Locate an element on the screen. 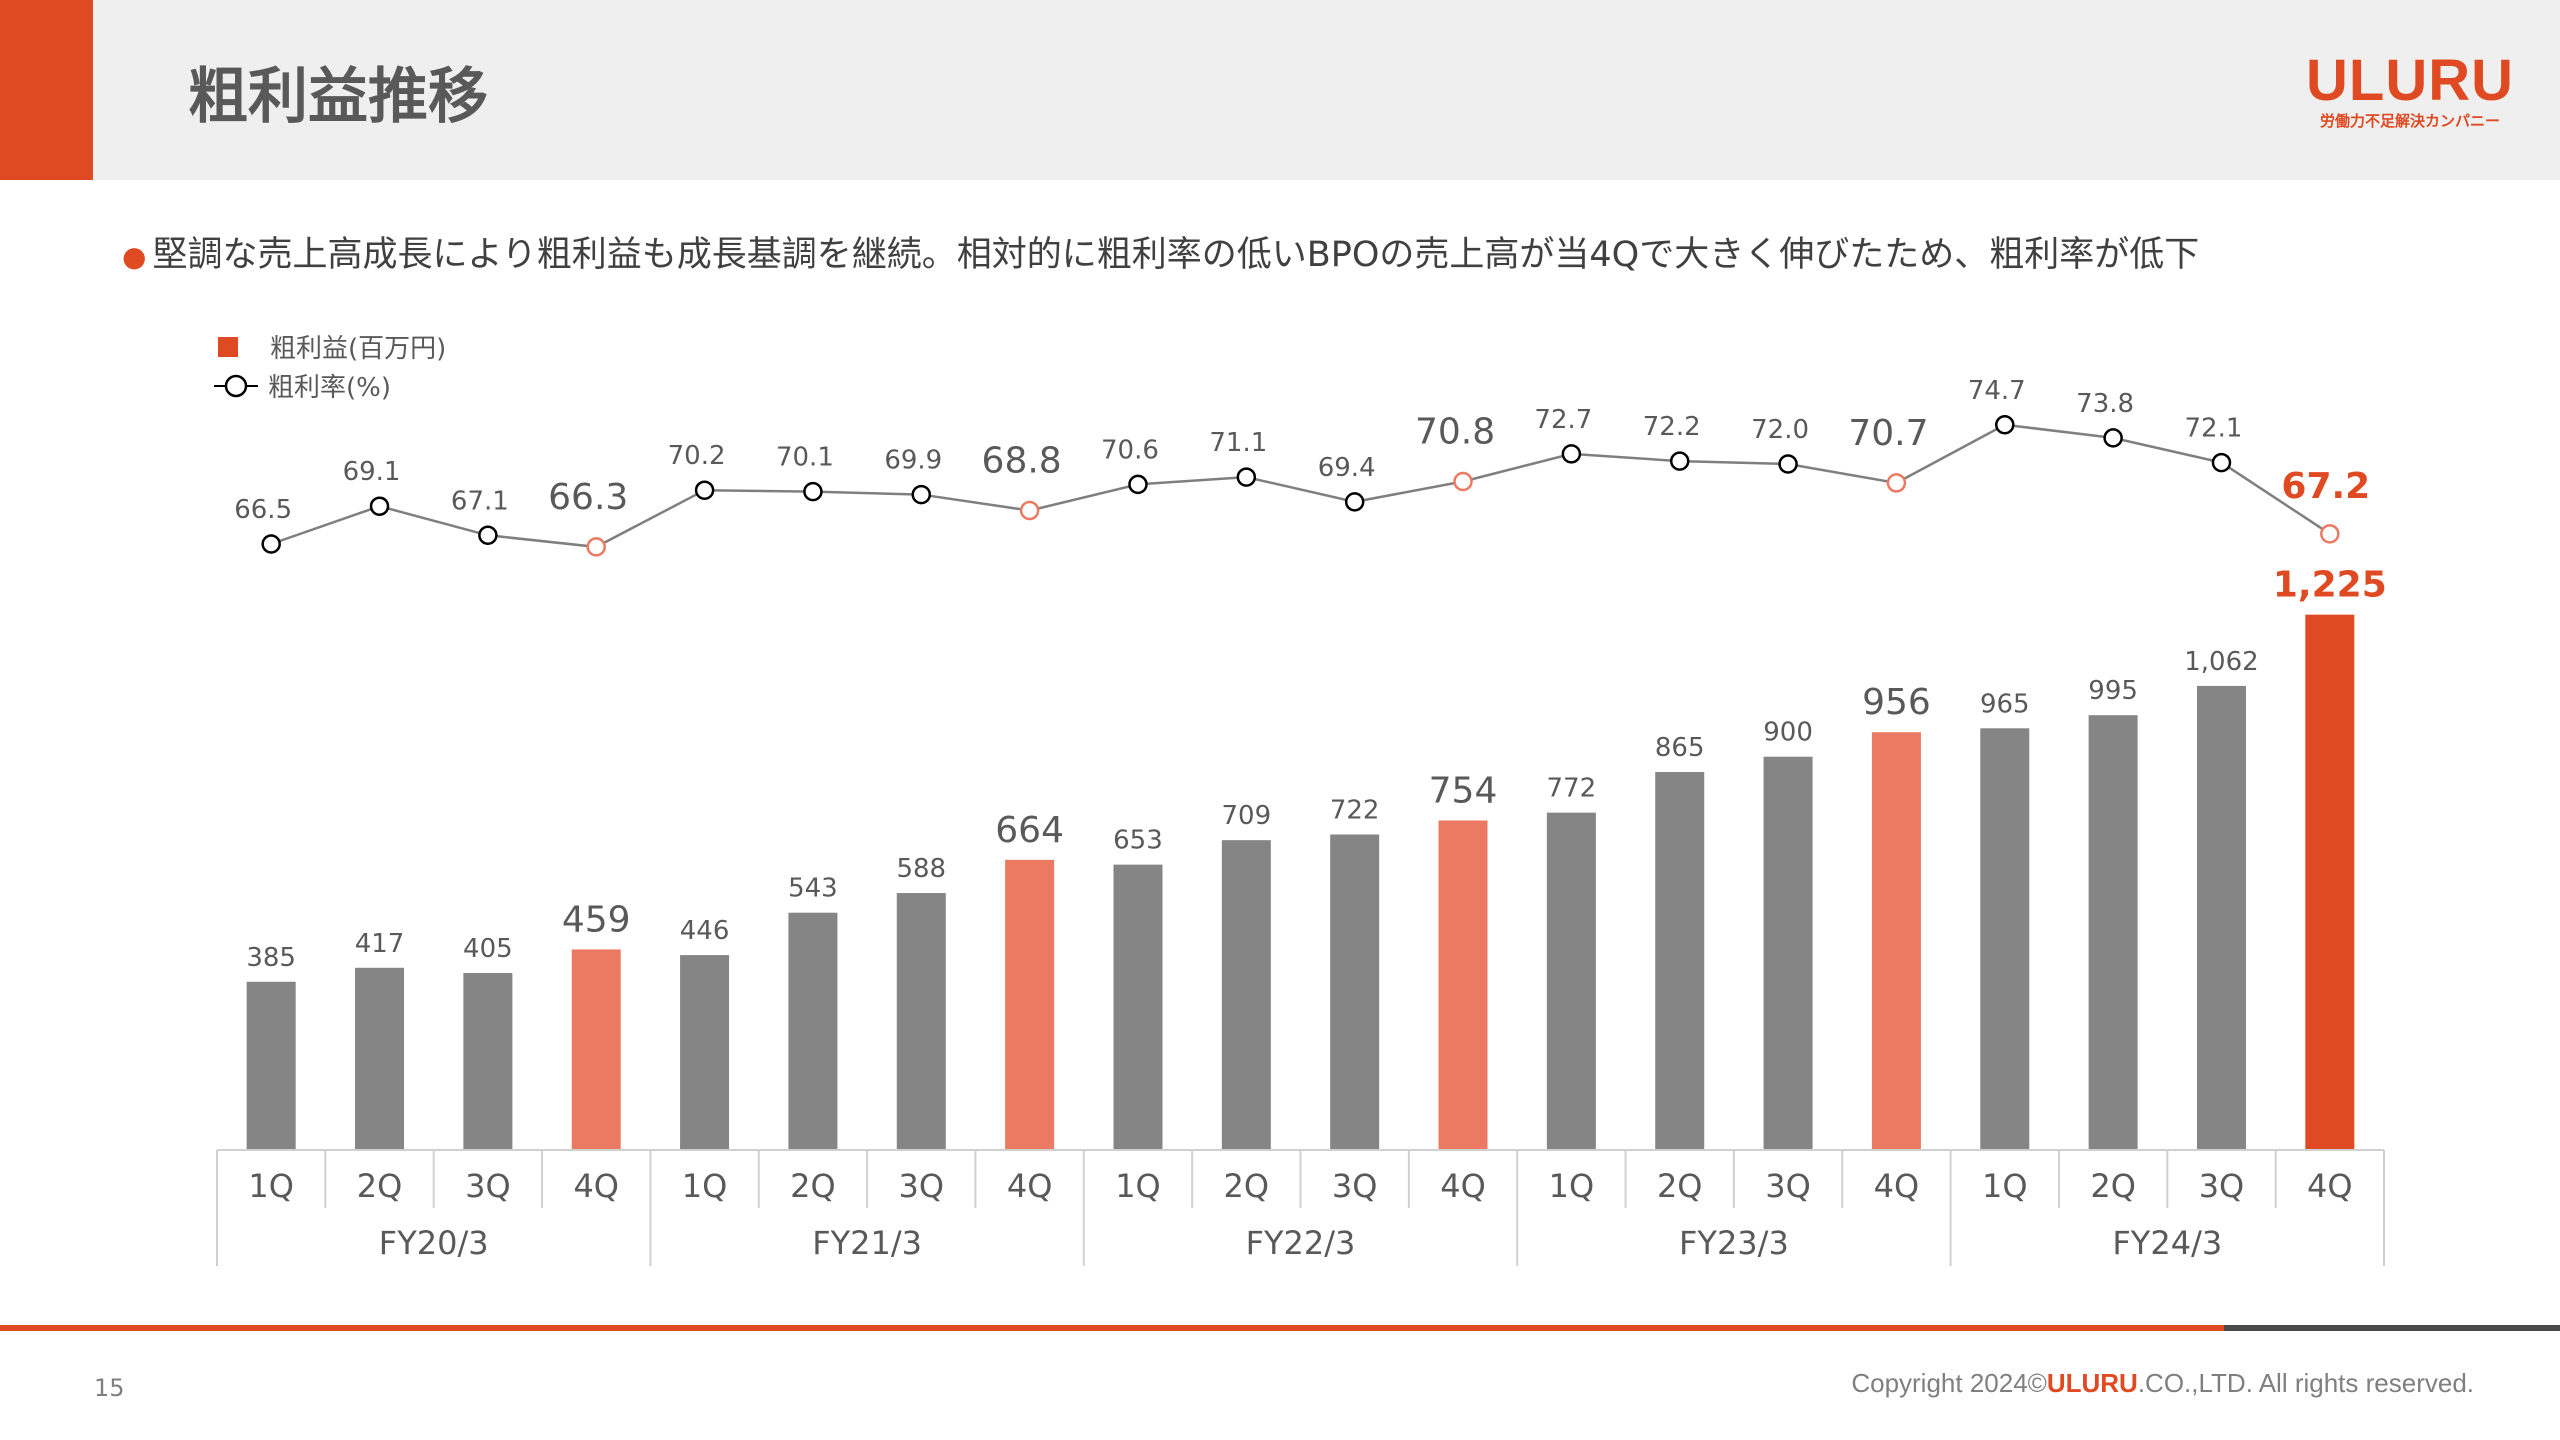  line-data-label: 66.3 is located at coordinates (588, 497).